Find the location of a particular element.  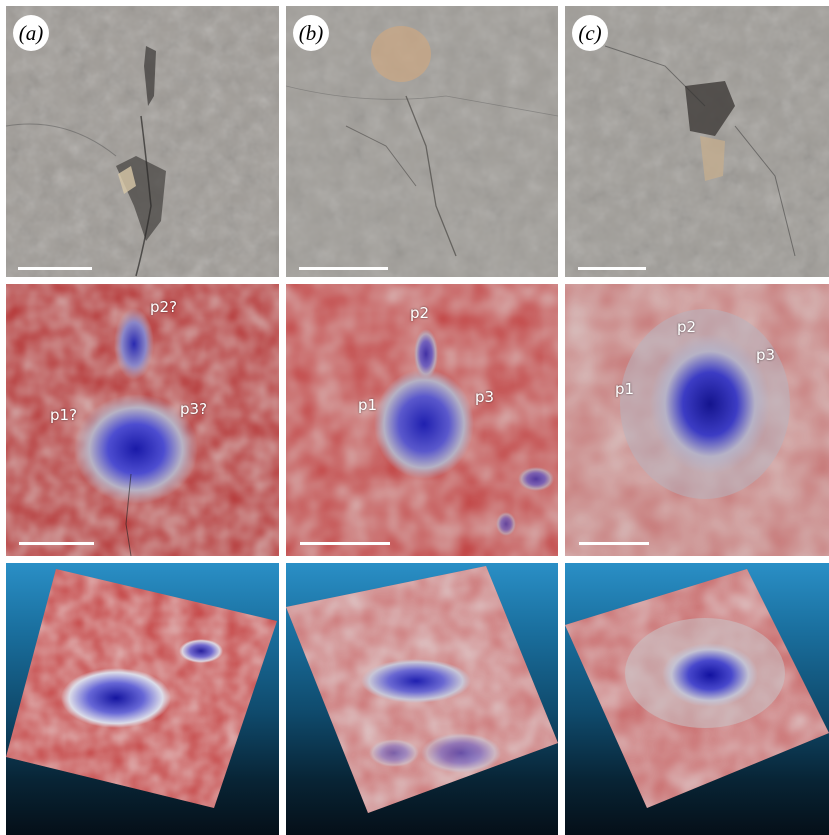

3d-render-panel-c is located at coordinates (697, 699).